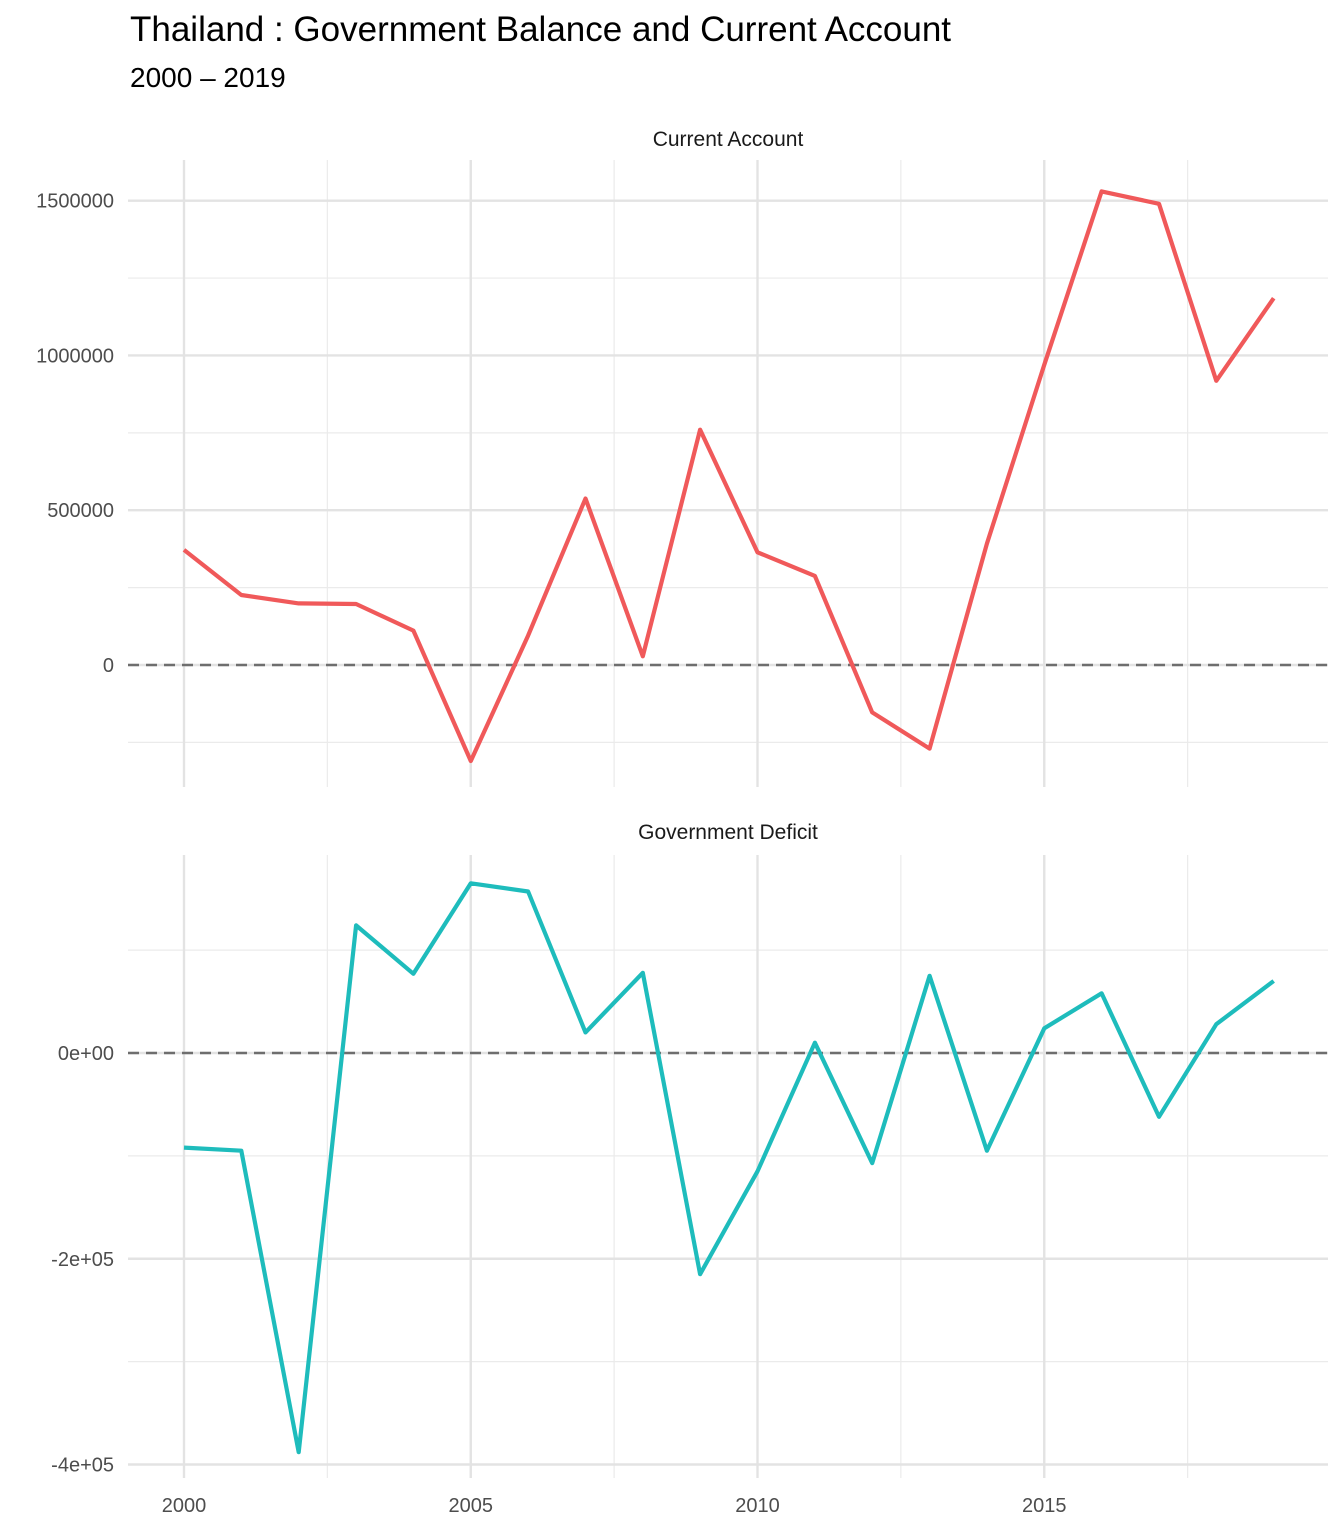 The image size is (1344, 1536). What do you see at coordinates (471, 1506) in the screenshot?
I see `x-tick-label: 2005` at bounding box center [471, 1506].